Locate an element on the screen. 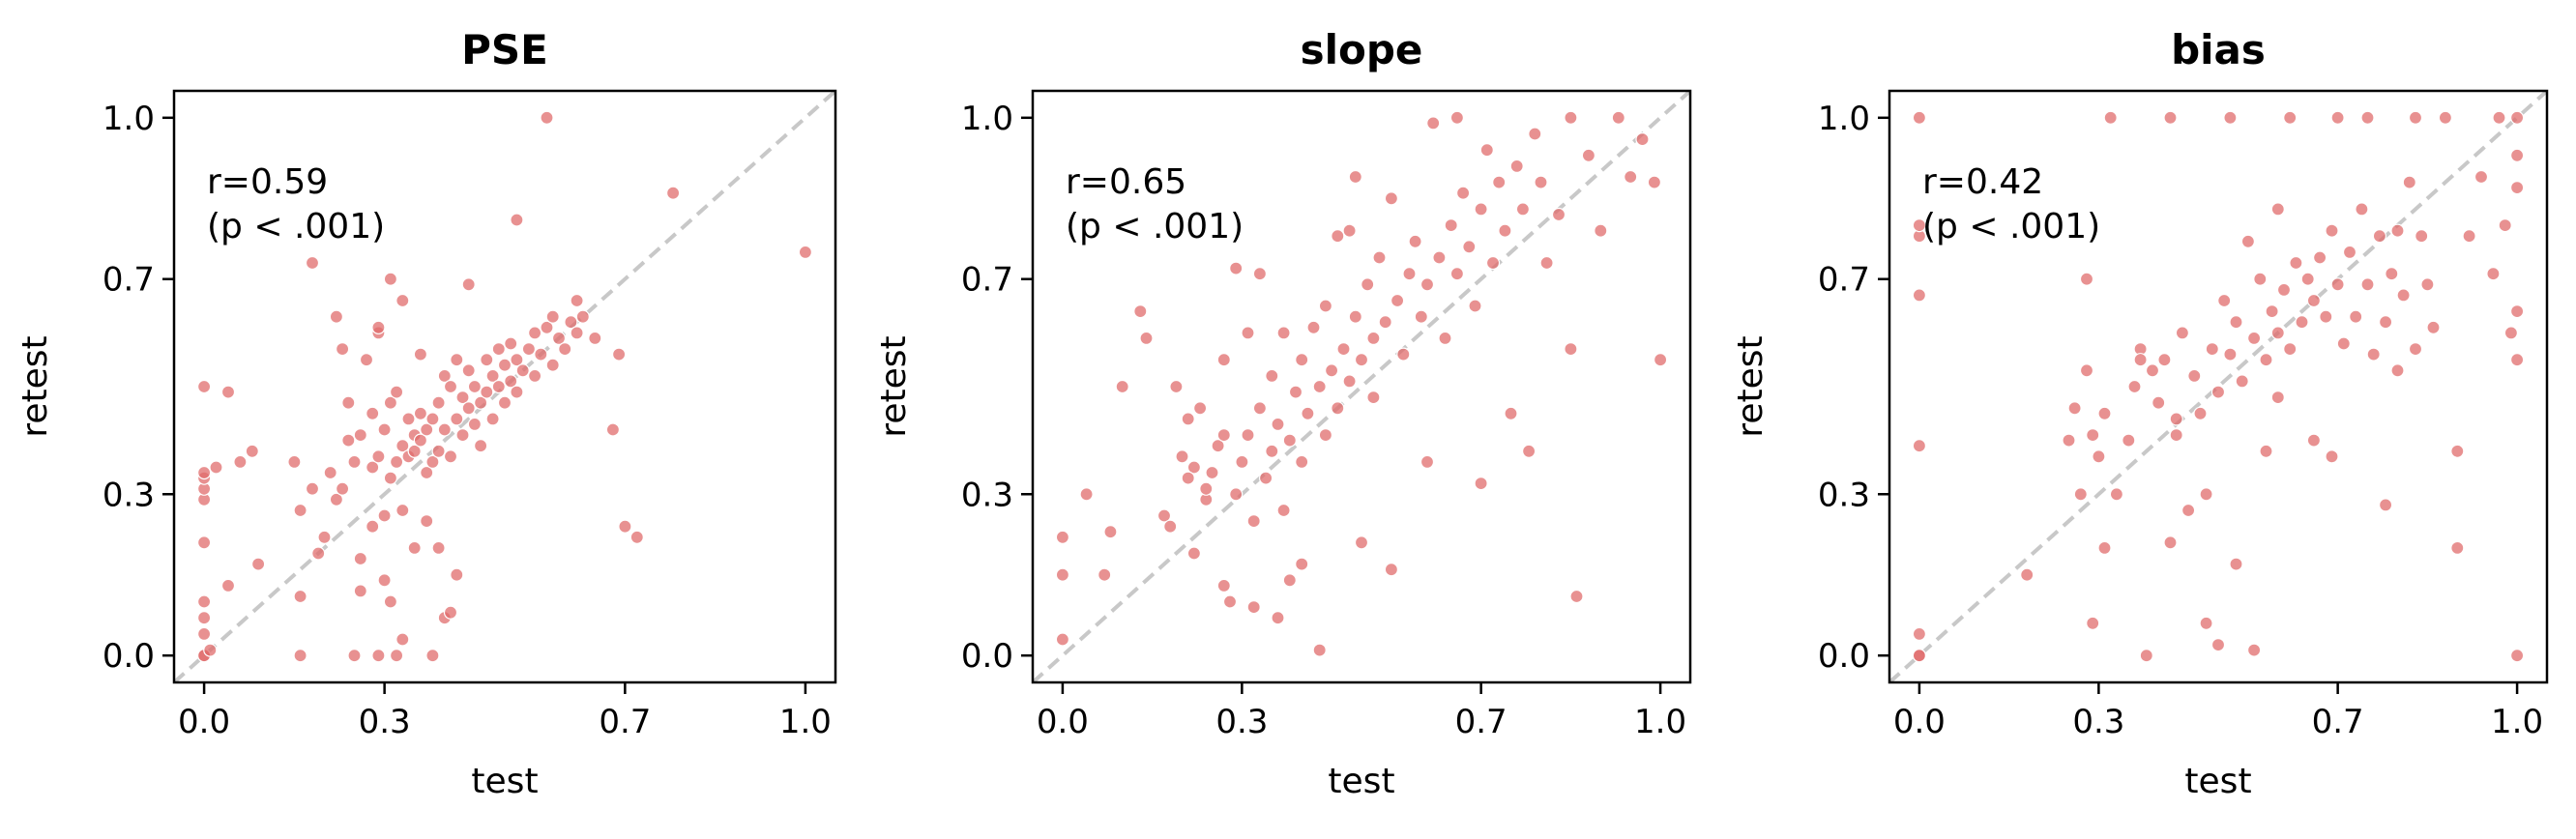 Image resolution: width=2576 pixels, height=839 pixels. panel-title: PSE is located at coordinates (504, 49).